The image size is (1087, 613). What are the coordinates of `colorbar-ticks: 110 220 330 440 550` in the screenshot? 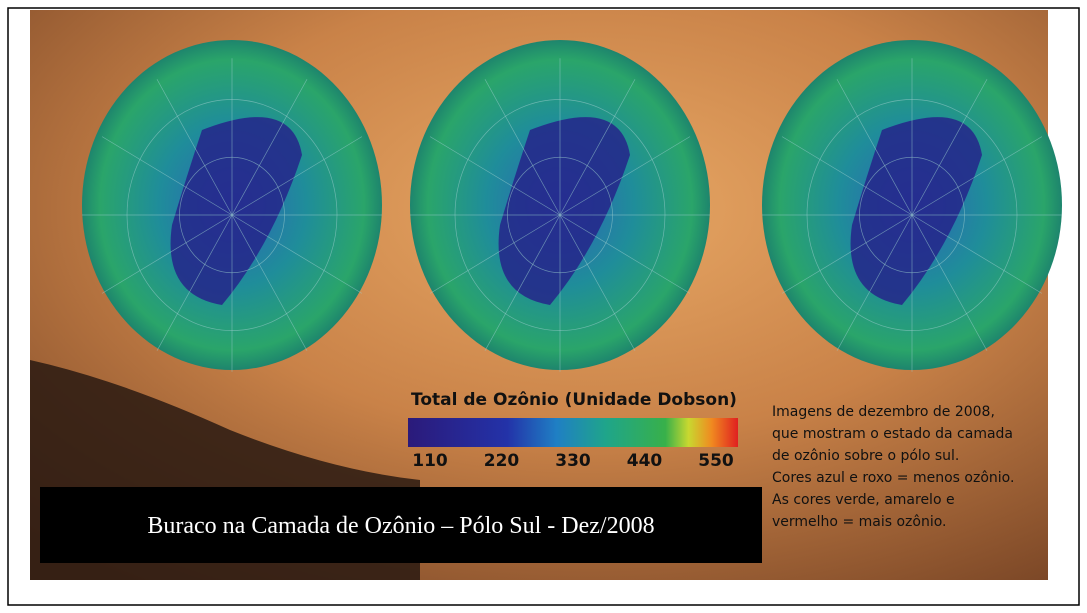 It's located at (573, 461).